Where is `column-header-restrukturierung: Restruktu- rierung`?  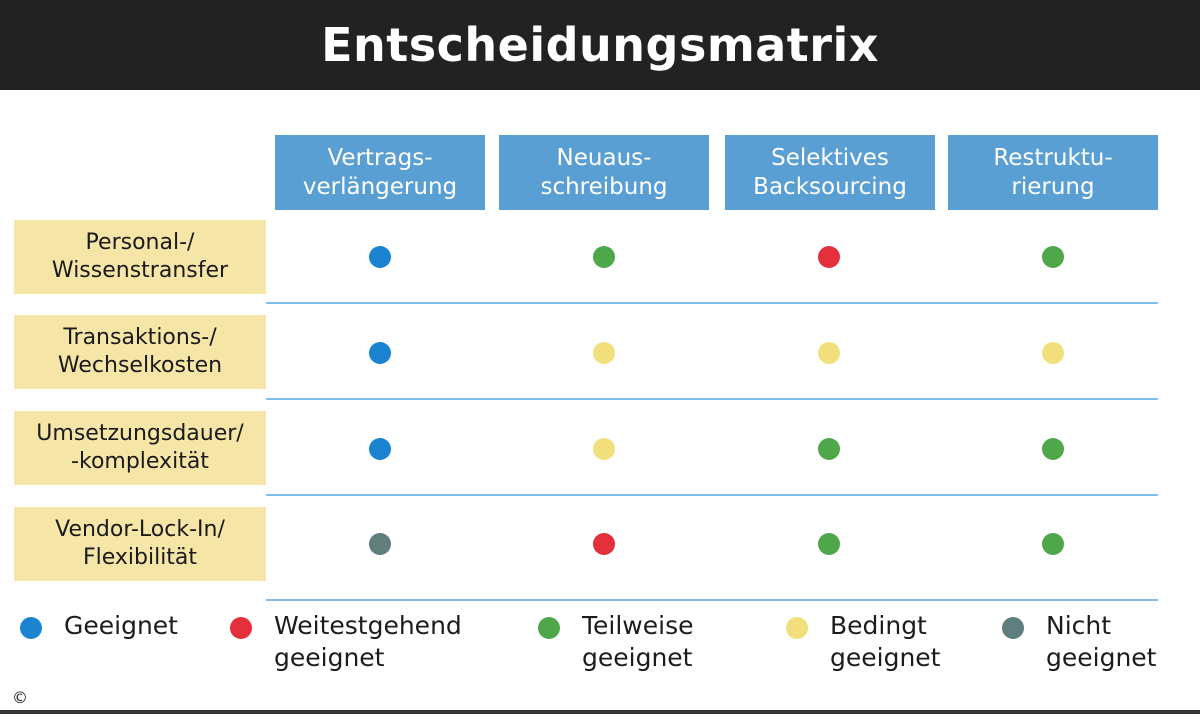
column-header-restrukturierung: Restruktu- rierung is located at coordinates (1053, 172).